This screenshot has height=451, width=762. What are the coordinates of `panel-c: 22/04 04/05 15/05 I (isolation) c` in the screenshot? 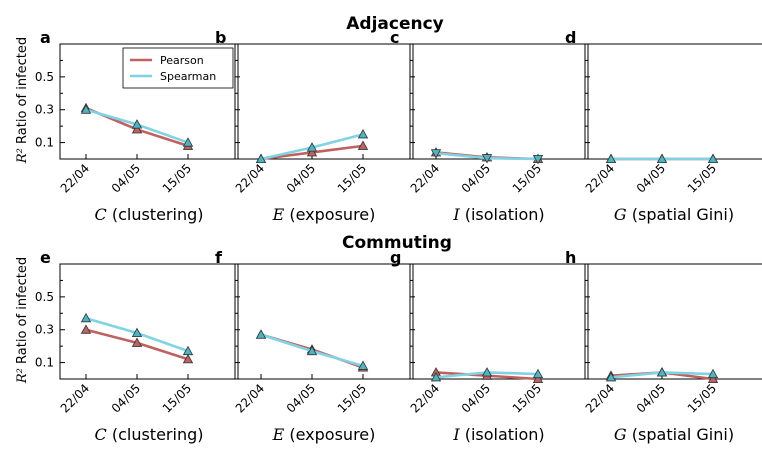 It's located at (489, 126).